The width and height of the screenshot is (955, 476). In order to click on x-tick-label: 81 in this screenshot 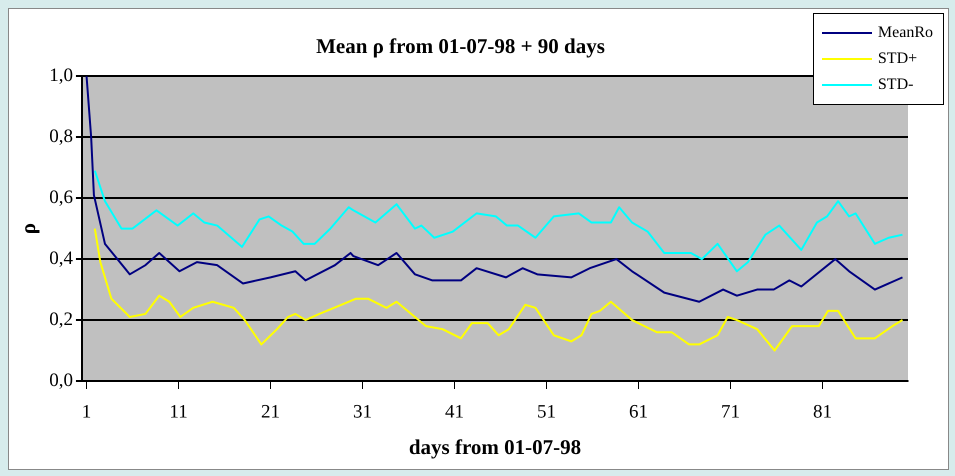, I will do `click(822, 411)`.